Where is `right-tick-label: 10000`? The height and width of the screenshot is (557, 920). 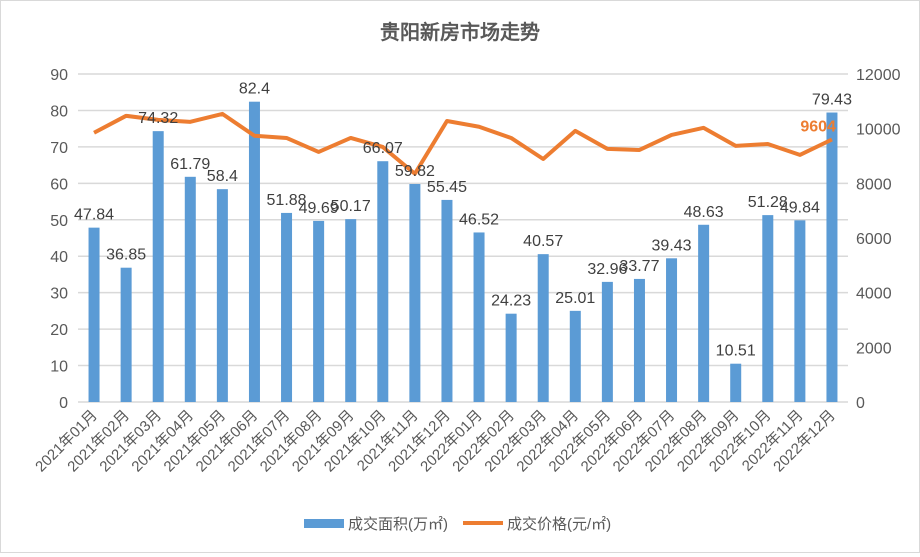
right-tick-label: 10000 is located at coordinates (878, 130).